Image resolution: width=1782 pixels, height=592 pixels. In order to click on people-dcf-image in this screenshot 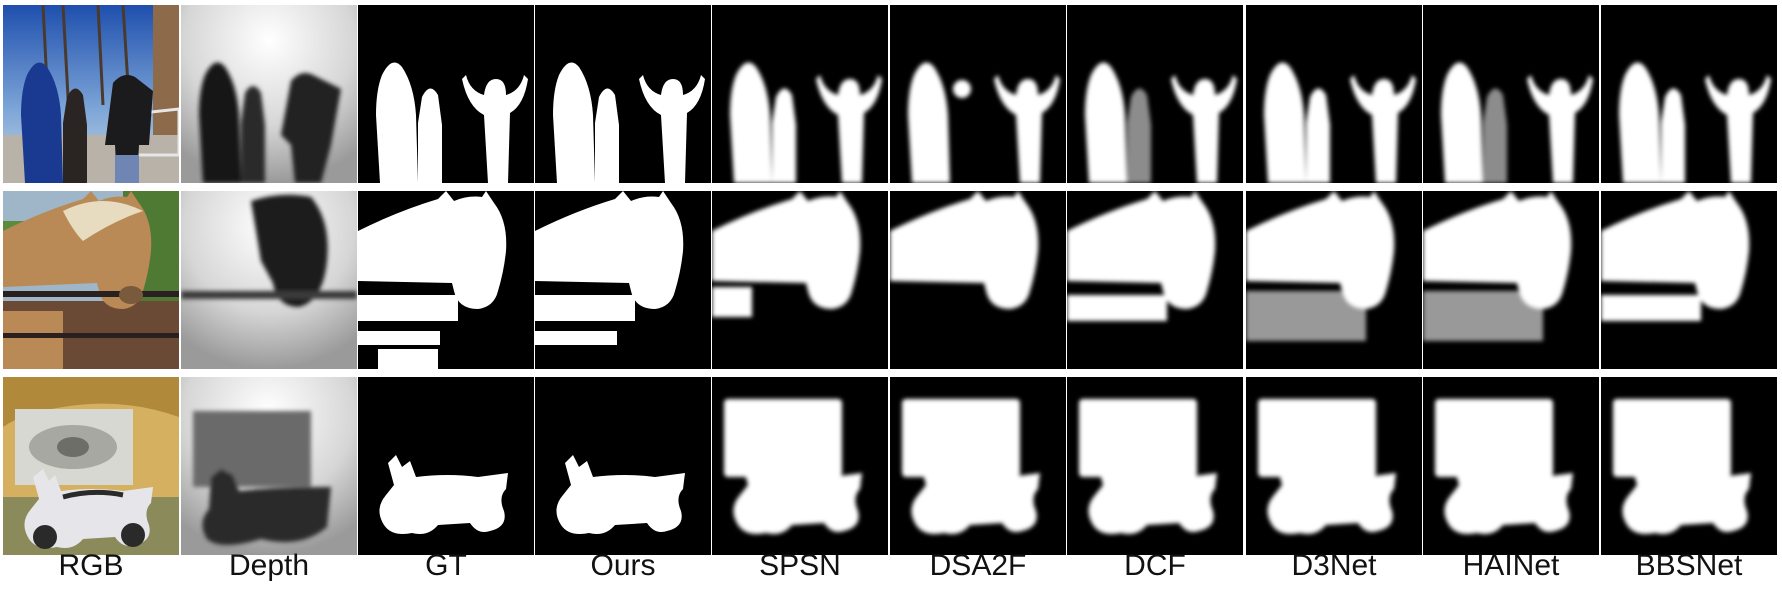, I will do `click(1155, 94)`.